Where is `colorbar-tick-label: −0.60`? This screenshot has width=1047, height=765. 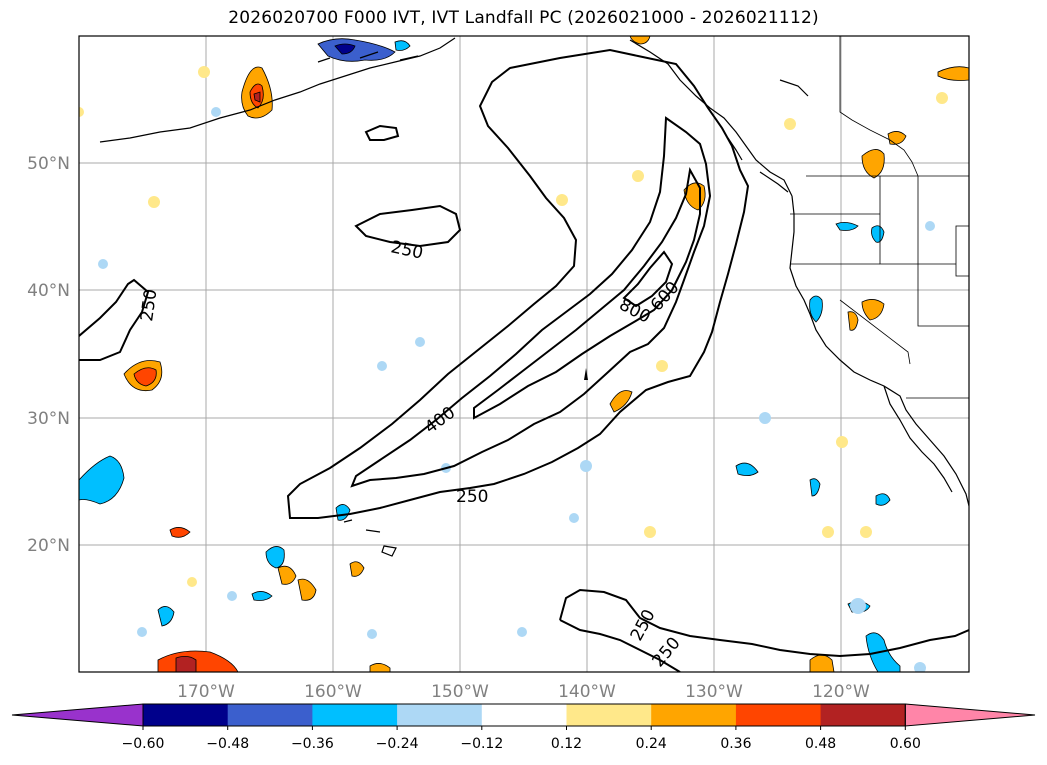
colorbar-tick-label: −0.60 is located at coordinates (143, 744).